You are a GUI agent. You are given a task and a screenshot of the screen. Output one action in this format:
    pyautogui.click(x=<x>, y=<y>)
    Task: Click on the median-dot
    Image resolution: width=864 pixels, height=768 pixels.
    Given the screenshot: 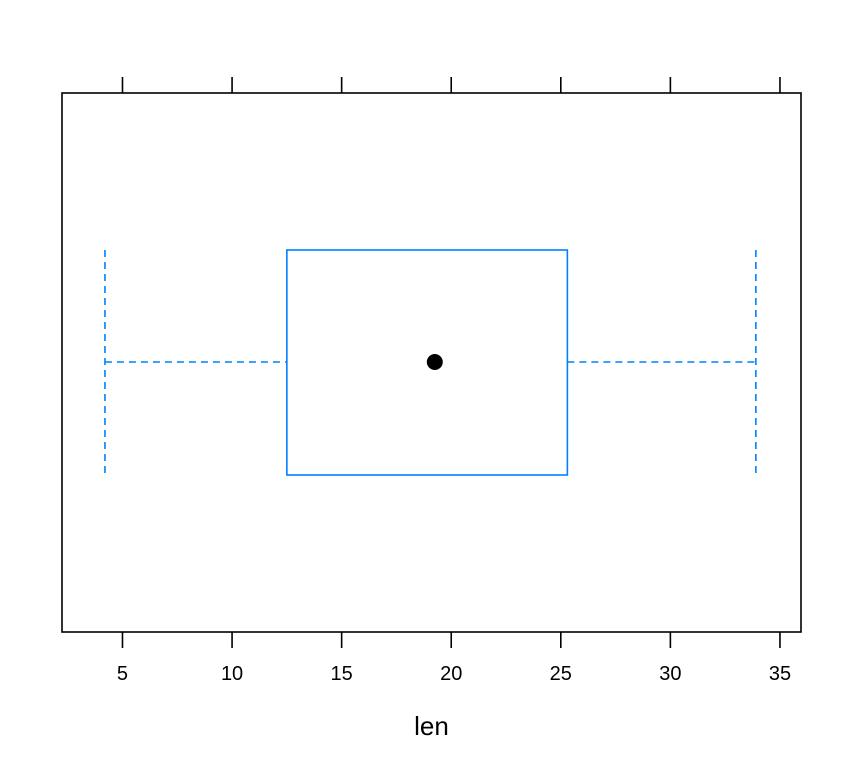 What is the action you would take?
    pyautogui.click(x=434, y=362)
    